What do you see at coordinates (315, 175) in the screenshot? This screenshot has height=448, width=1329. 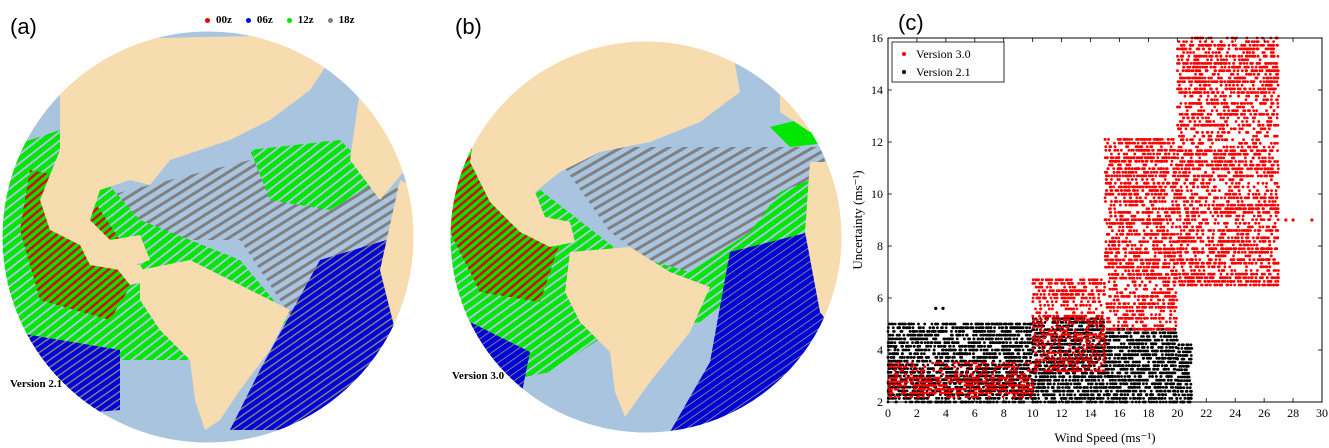 I see `tracks-12z-north-a` at bounding box center [315, 175].